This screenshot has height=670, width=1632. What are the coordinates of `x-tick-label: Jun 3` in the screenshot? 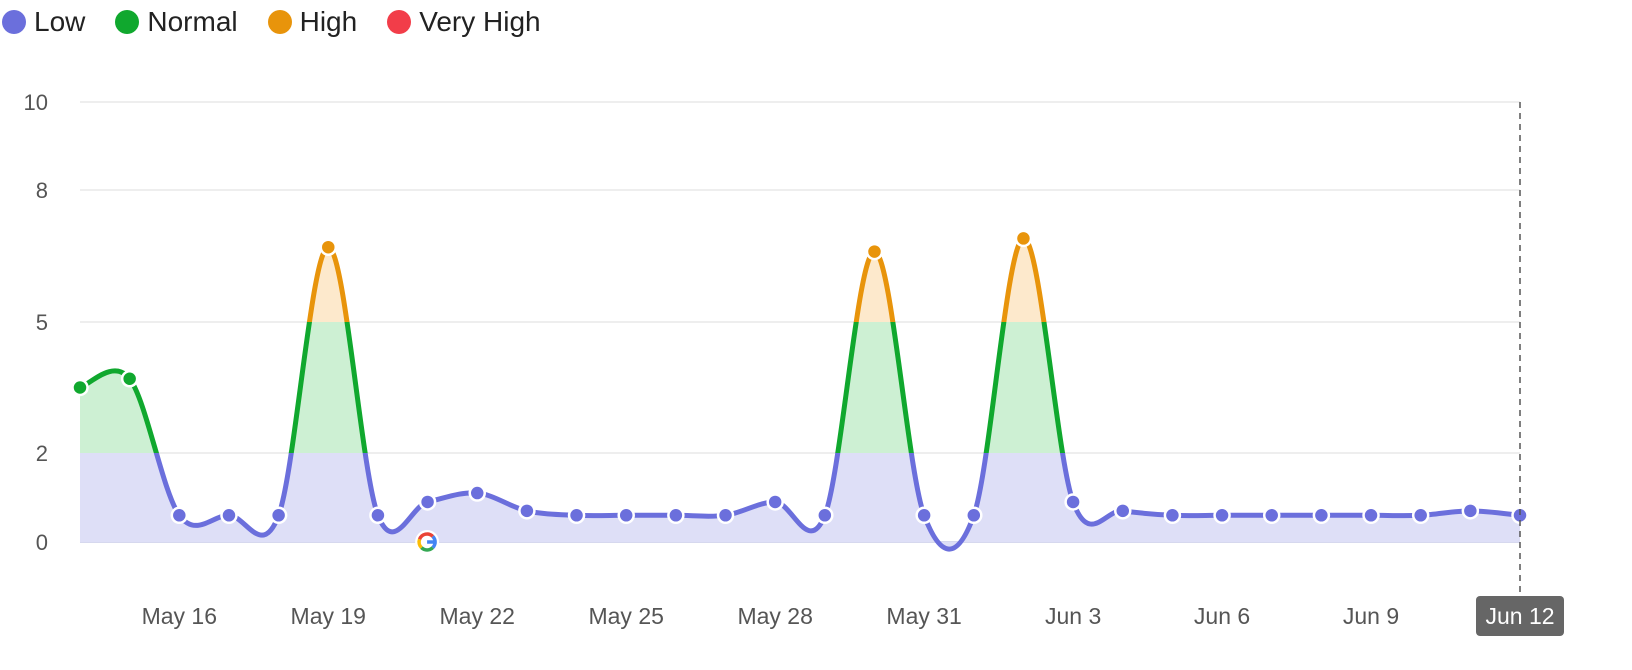 It's located at (1073, 616).